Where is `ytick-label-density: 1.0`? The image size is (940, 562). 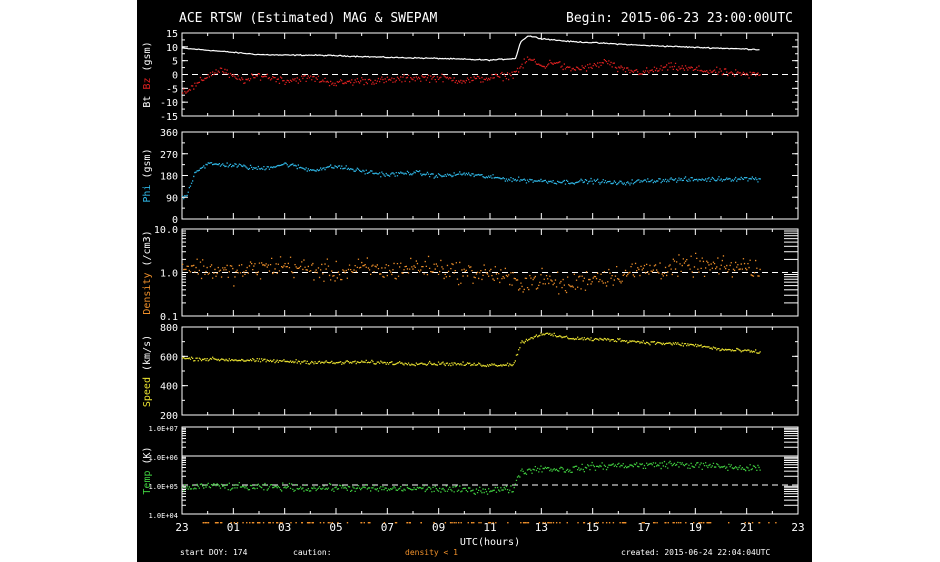
ytick-label-density: 1.0 is located at coordinates (169, 274).